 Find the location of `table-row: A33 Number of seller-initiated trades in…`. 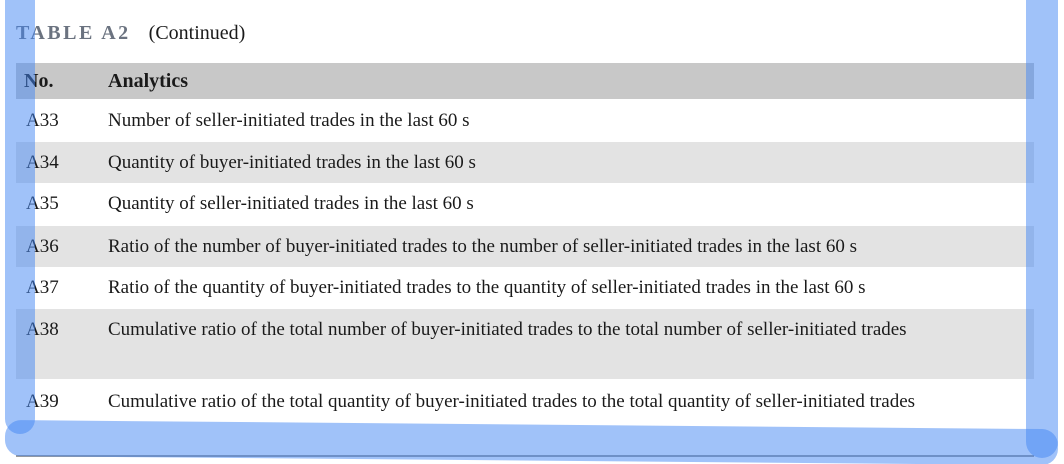

table-row: A33 Number of seller-initiated trades in… is located at coordinates (525, 120).